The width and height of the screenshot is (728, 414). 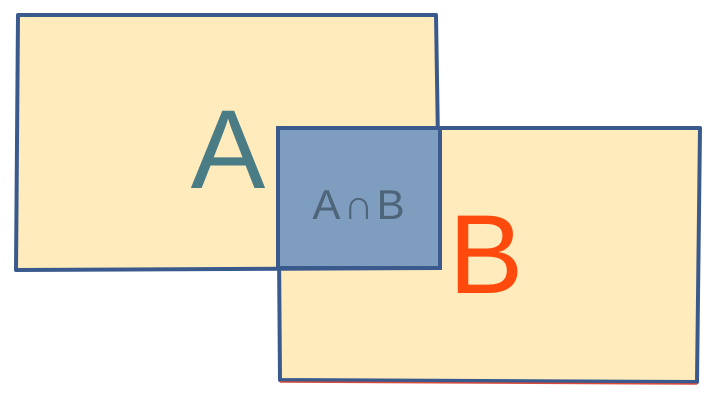 I want to click on set-b-bottom-edge, so click(x=488, y=383).